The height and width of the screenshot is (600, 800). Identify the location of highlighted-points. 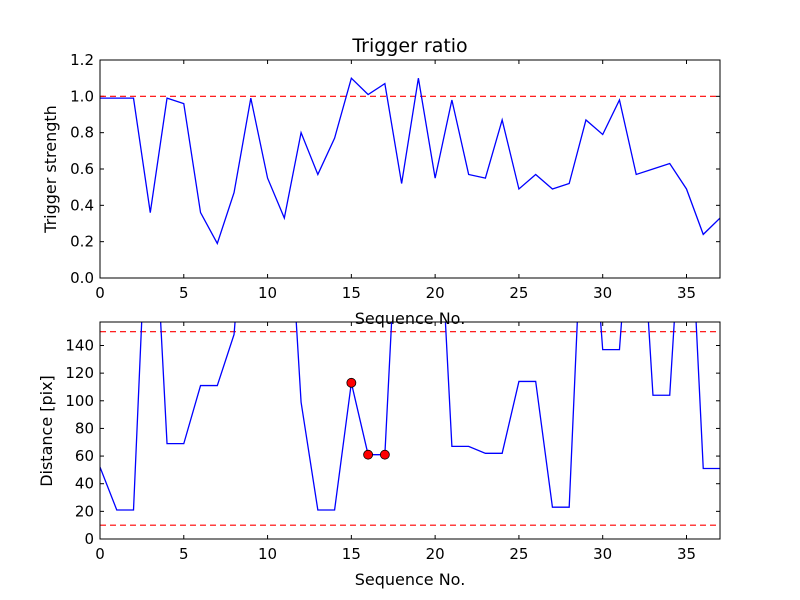
(368, 418).